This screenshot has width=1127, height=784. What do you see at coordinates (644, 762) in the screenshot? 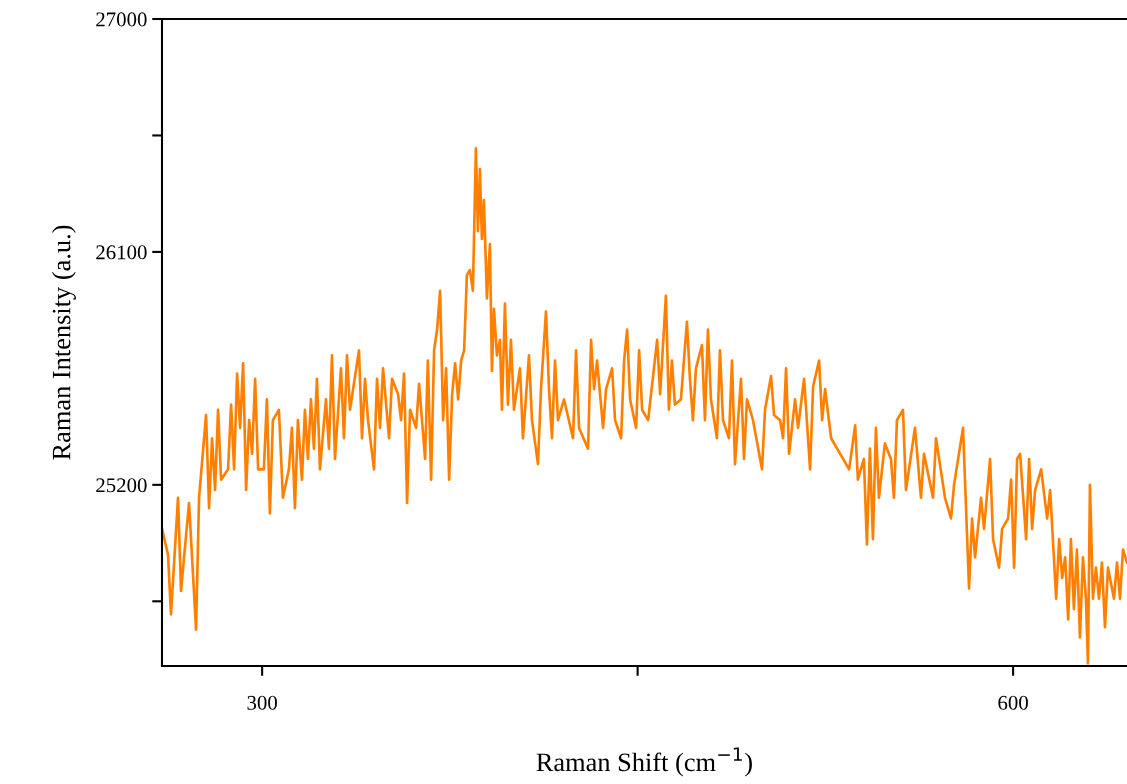
I see `x-axis-title: Raman Shift (cm$^{−1}$)` at bounding box center [644, 762].